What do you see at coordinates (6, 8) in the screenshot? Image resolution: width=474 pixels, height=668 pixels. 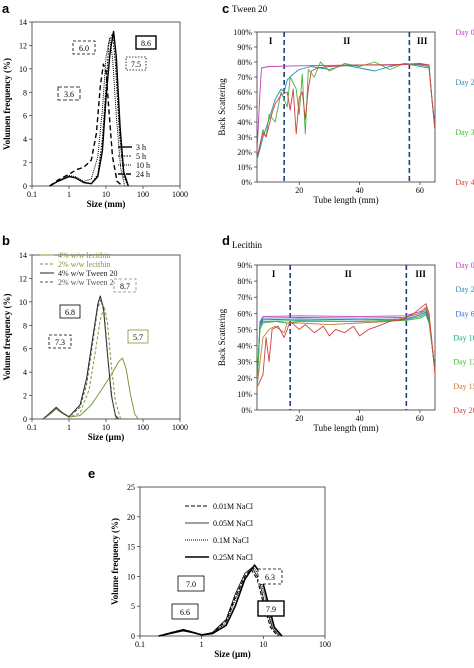 I see `panel-label-a: a` at bounding box center [6, 8].